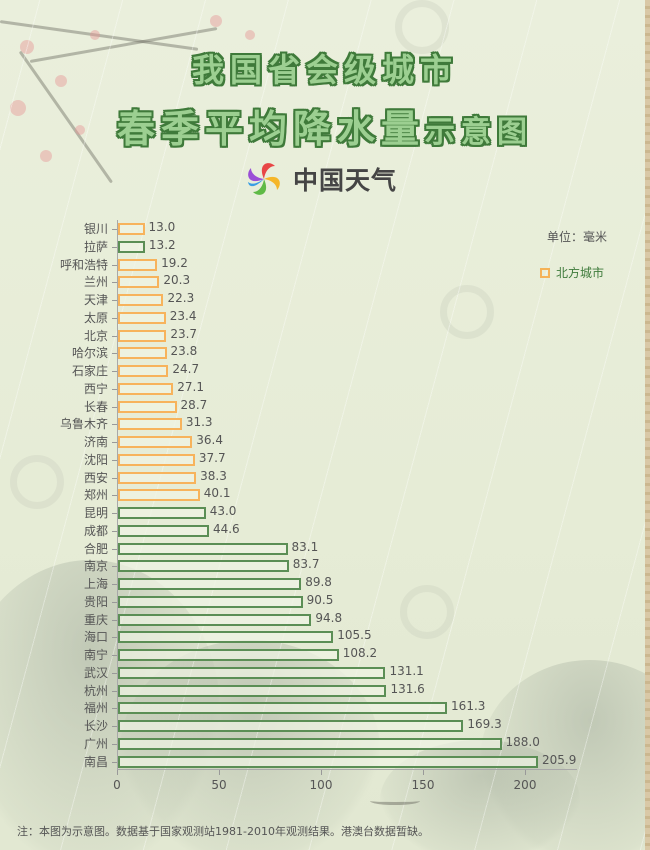 The image size is (650, 850). I want to click on value-label: 22.3, so click(181, 298).